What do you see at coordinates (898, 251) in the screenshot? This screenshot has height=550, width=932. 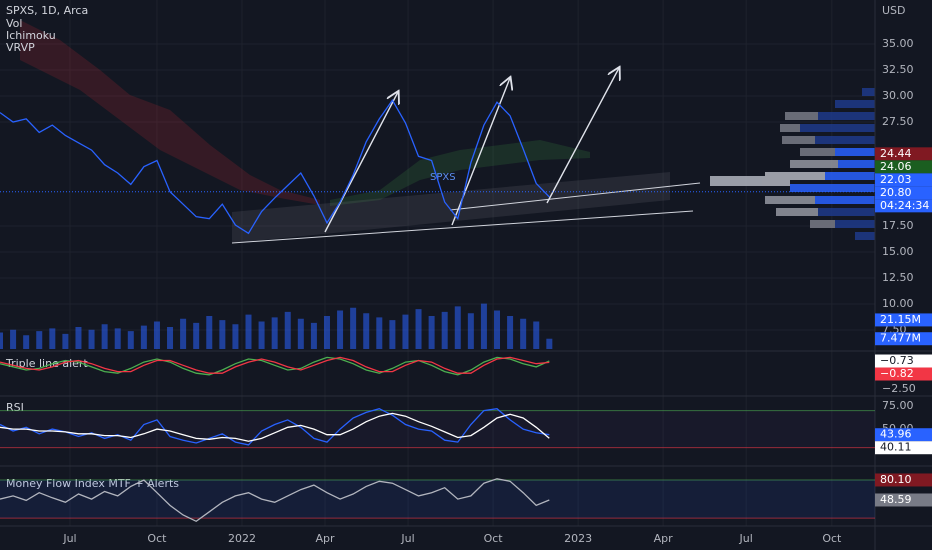 I see `y-tick-label: 15.00` at bounding box center [898, 251].